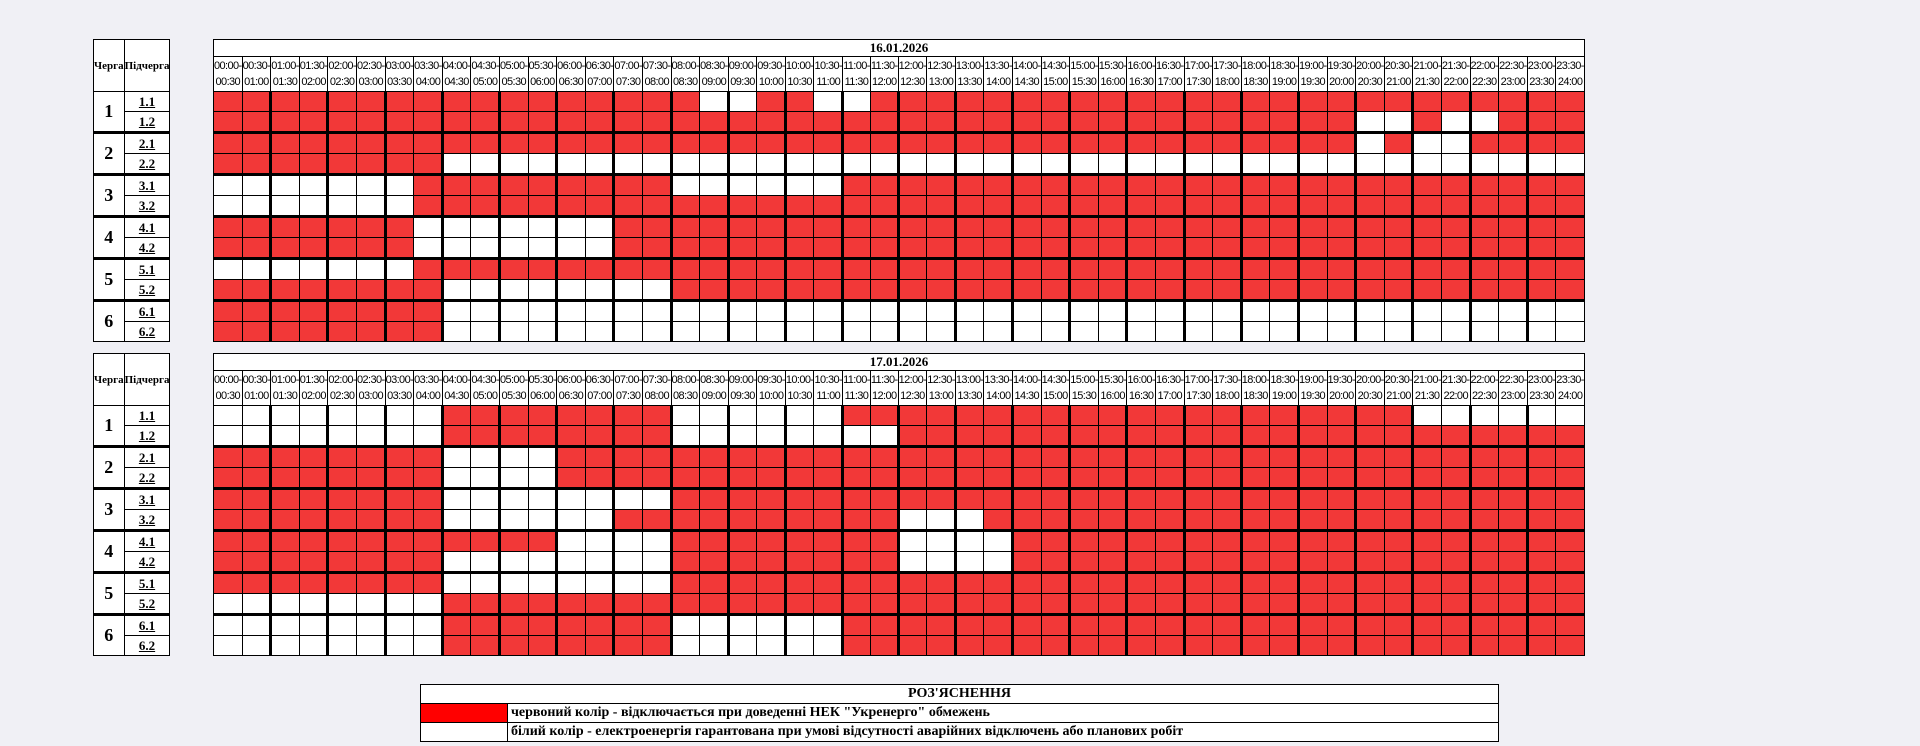 The height and width of the screenshot is (746, 1920). Describe the element at coordinates (228, 396) in the screenshot. I see `time-slot-end: 00:30` at that location.